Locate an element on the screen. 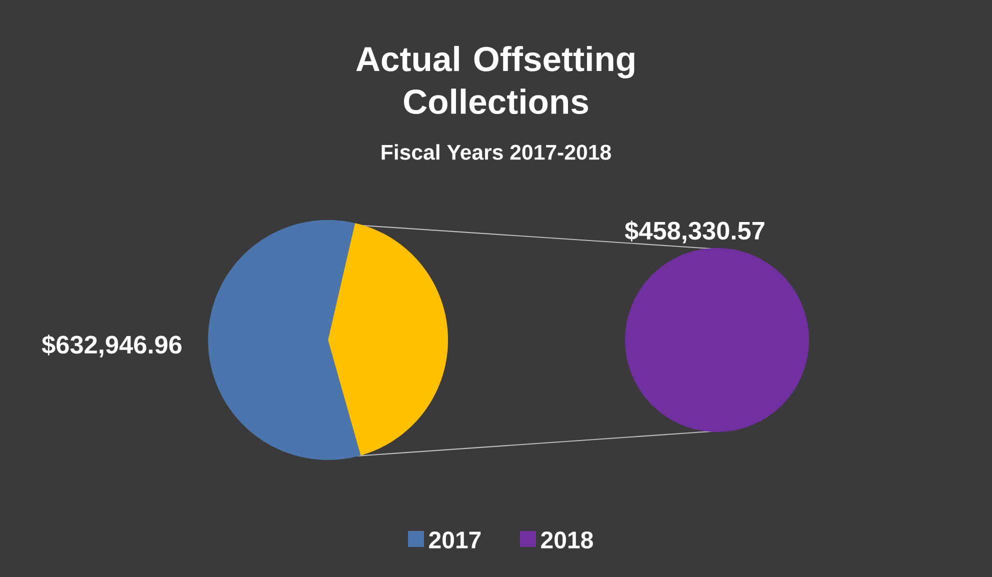  chart-title: Actual Offsetting Collections is located at coordinates (495, 80).